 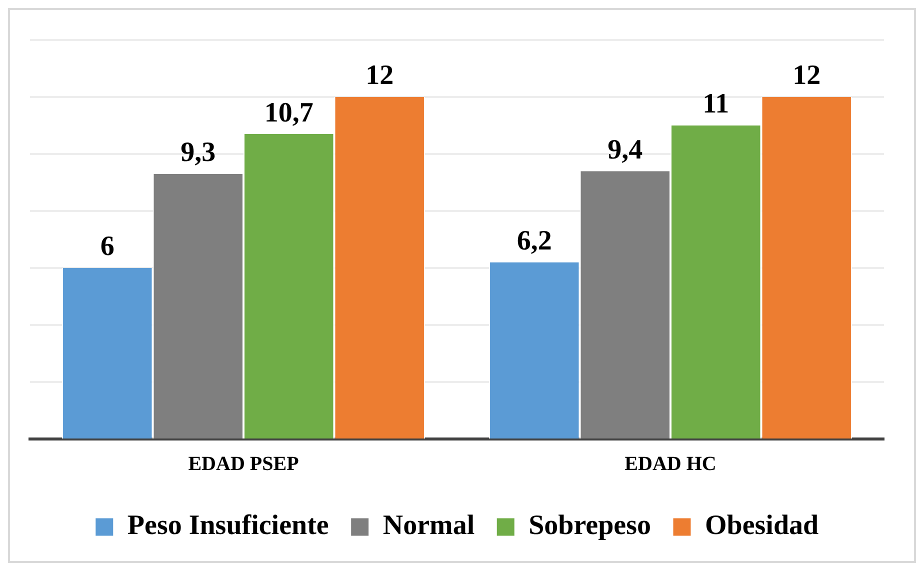 I want to click on legend-label: Obesidad, so click(x=762, y=526).